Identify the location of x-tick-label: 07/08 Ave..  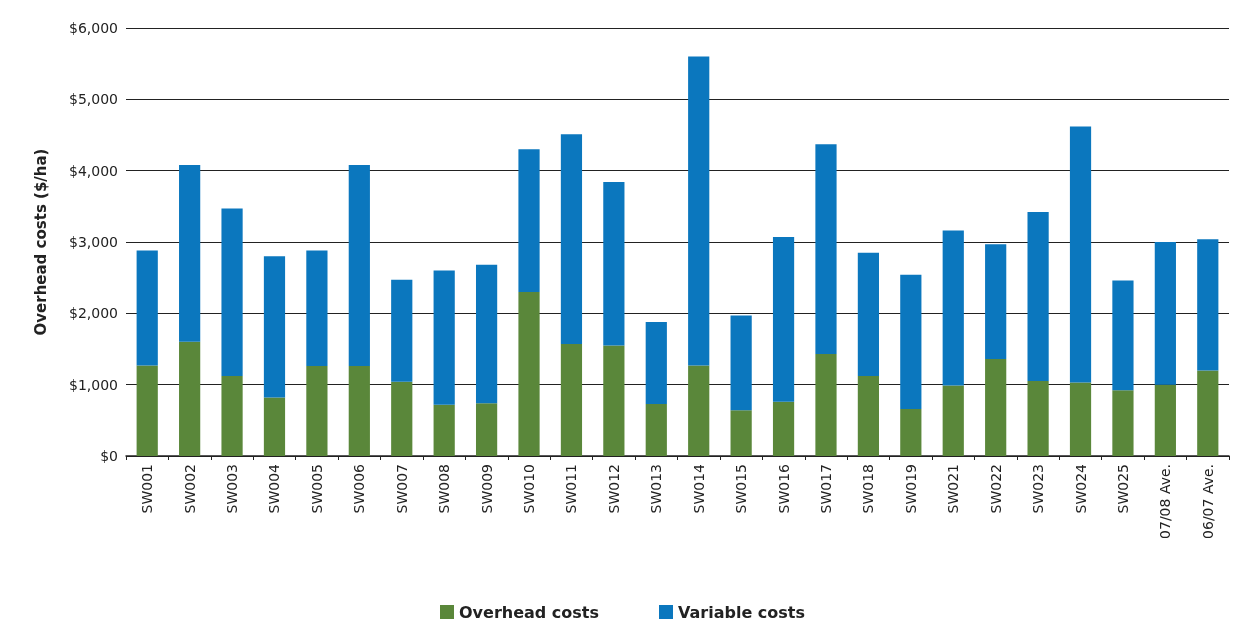
(1165, 501).